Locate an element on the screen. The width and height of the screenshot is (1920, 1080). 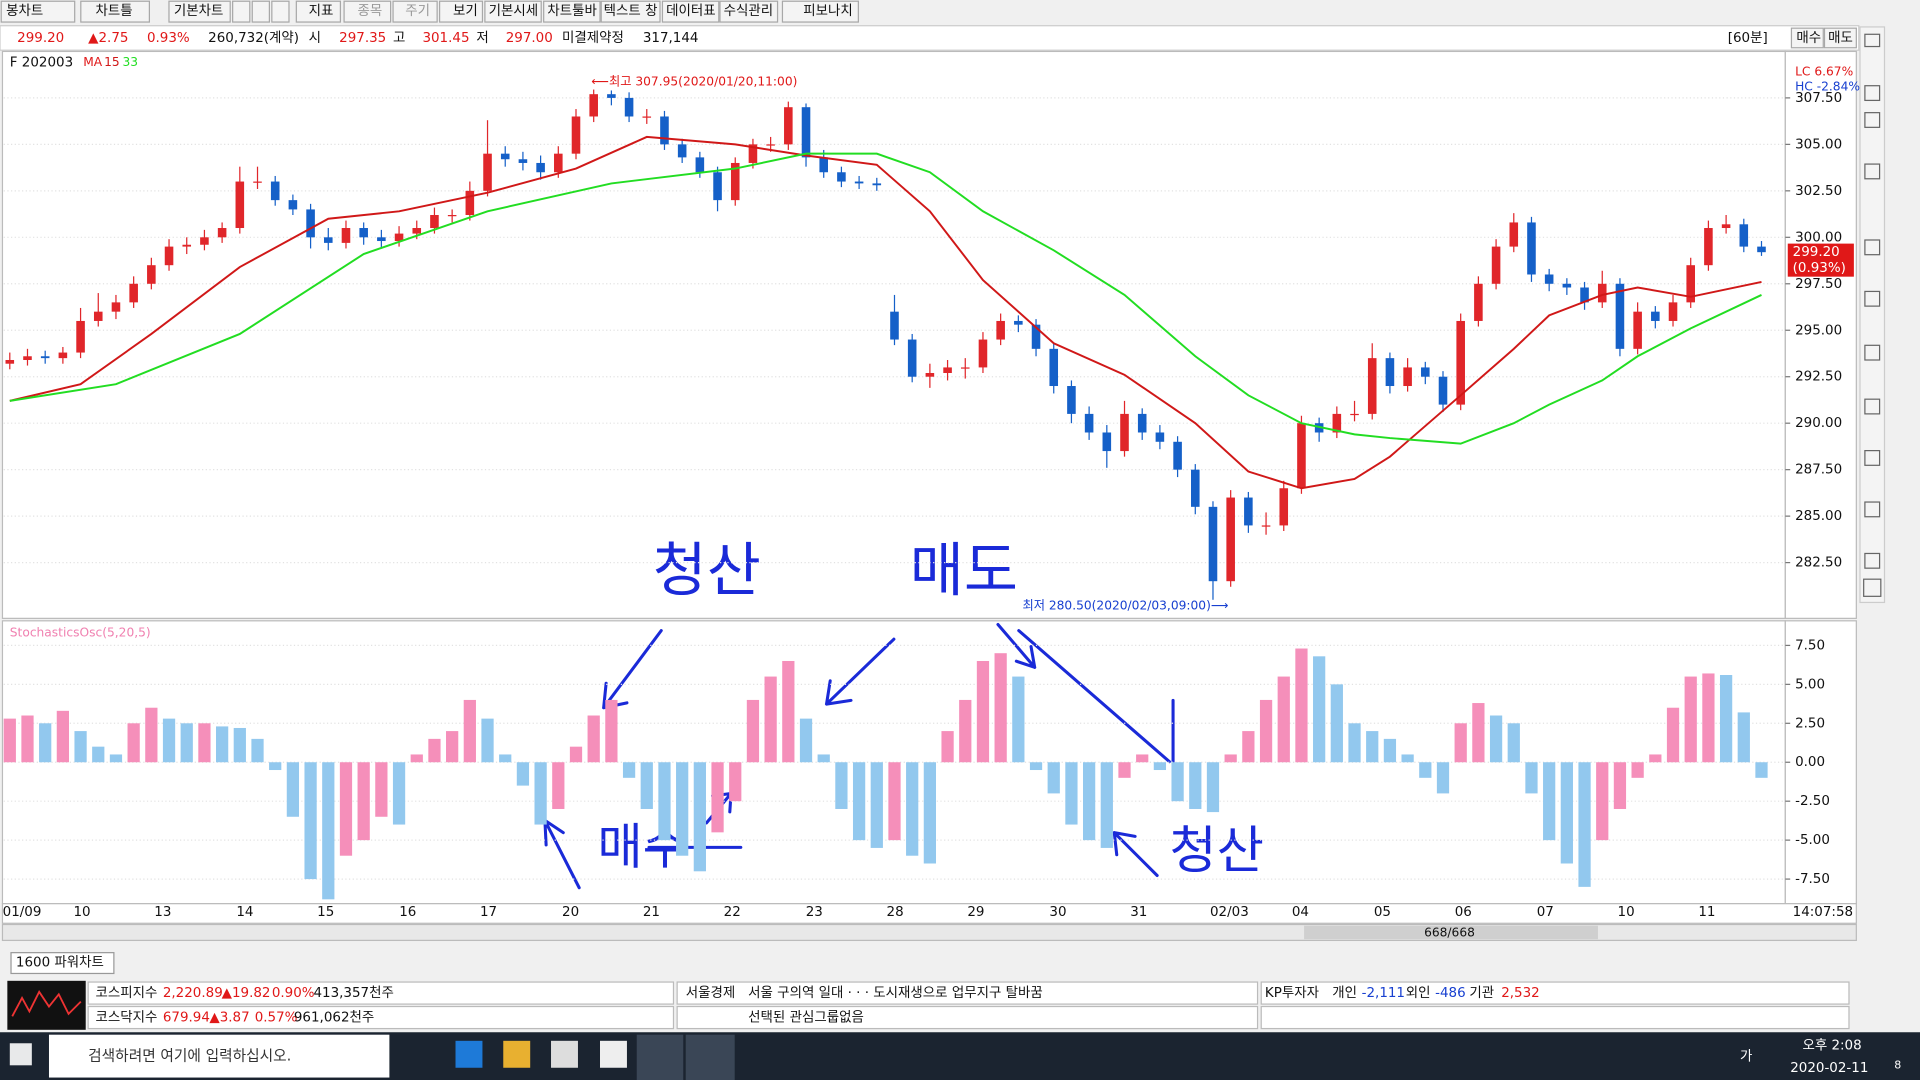
buy-btn is located at coordinates (1807, 38).